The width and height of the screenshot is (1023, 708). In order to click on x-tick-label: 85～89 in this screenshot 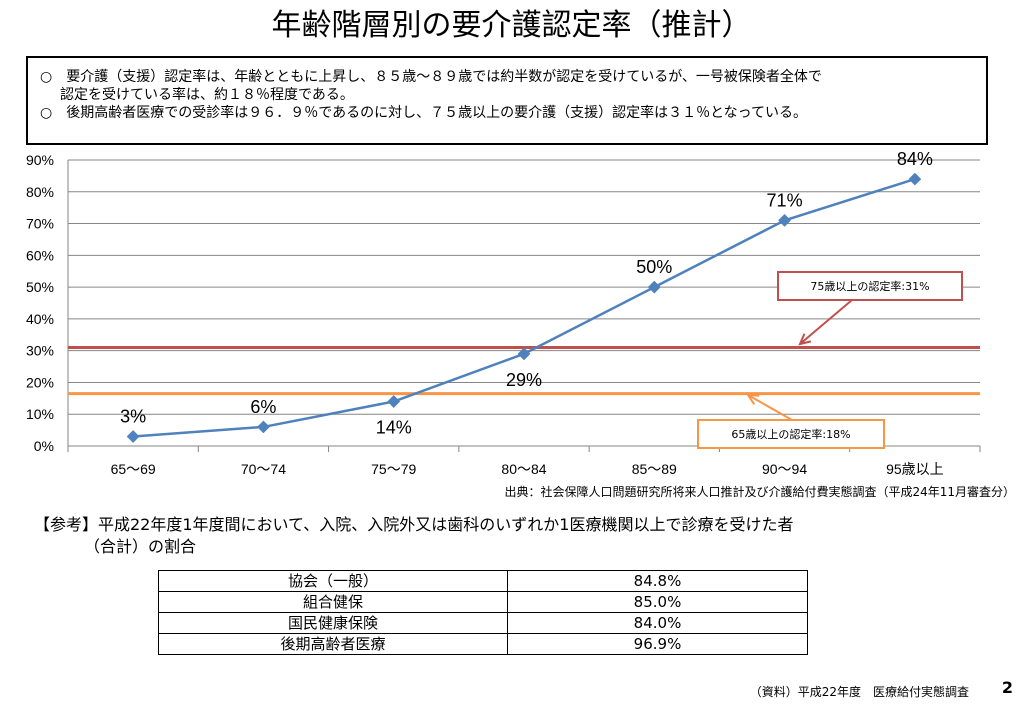, I will do `click(654, 469)`.